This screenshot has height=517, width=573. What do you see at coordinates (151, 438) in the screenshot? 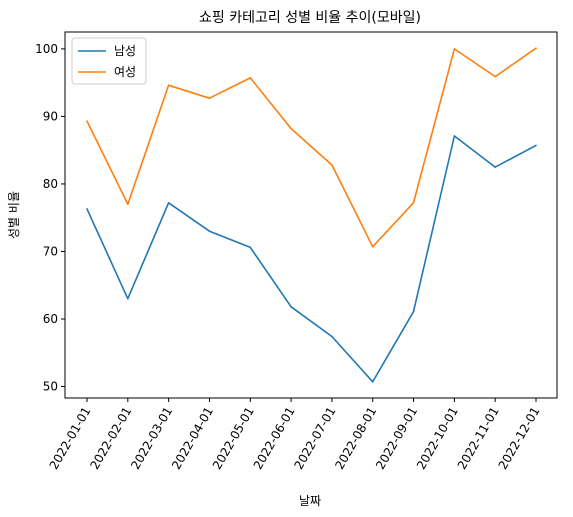
I see `x-tick-label: 2022-03-01` at bounding box center [151, 438].